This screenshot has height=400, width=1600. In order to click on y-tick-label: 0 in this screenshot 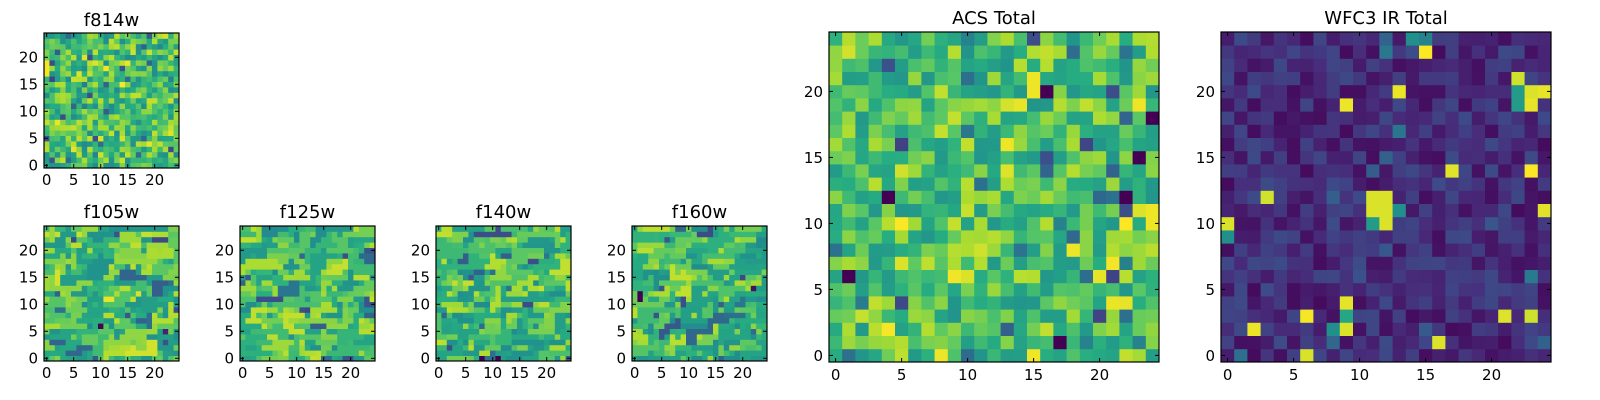, I will do `click(425, 359)`.